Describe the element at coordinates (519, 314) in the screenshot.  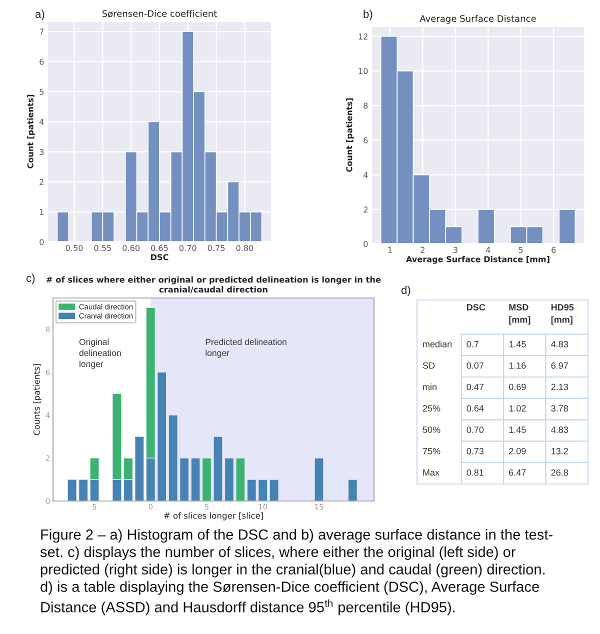
I see `x-tick-label: MSD [mm]` at that location.